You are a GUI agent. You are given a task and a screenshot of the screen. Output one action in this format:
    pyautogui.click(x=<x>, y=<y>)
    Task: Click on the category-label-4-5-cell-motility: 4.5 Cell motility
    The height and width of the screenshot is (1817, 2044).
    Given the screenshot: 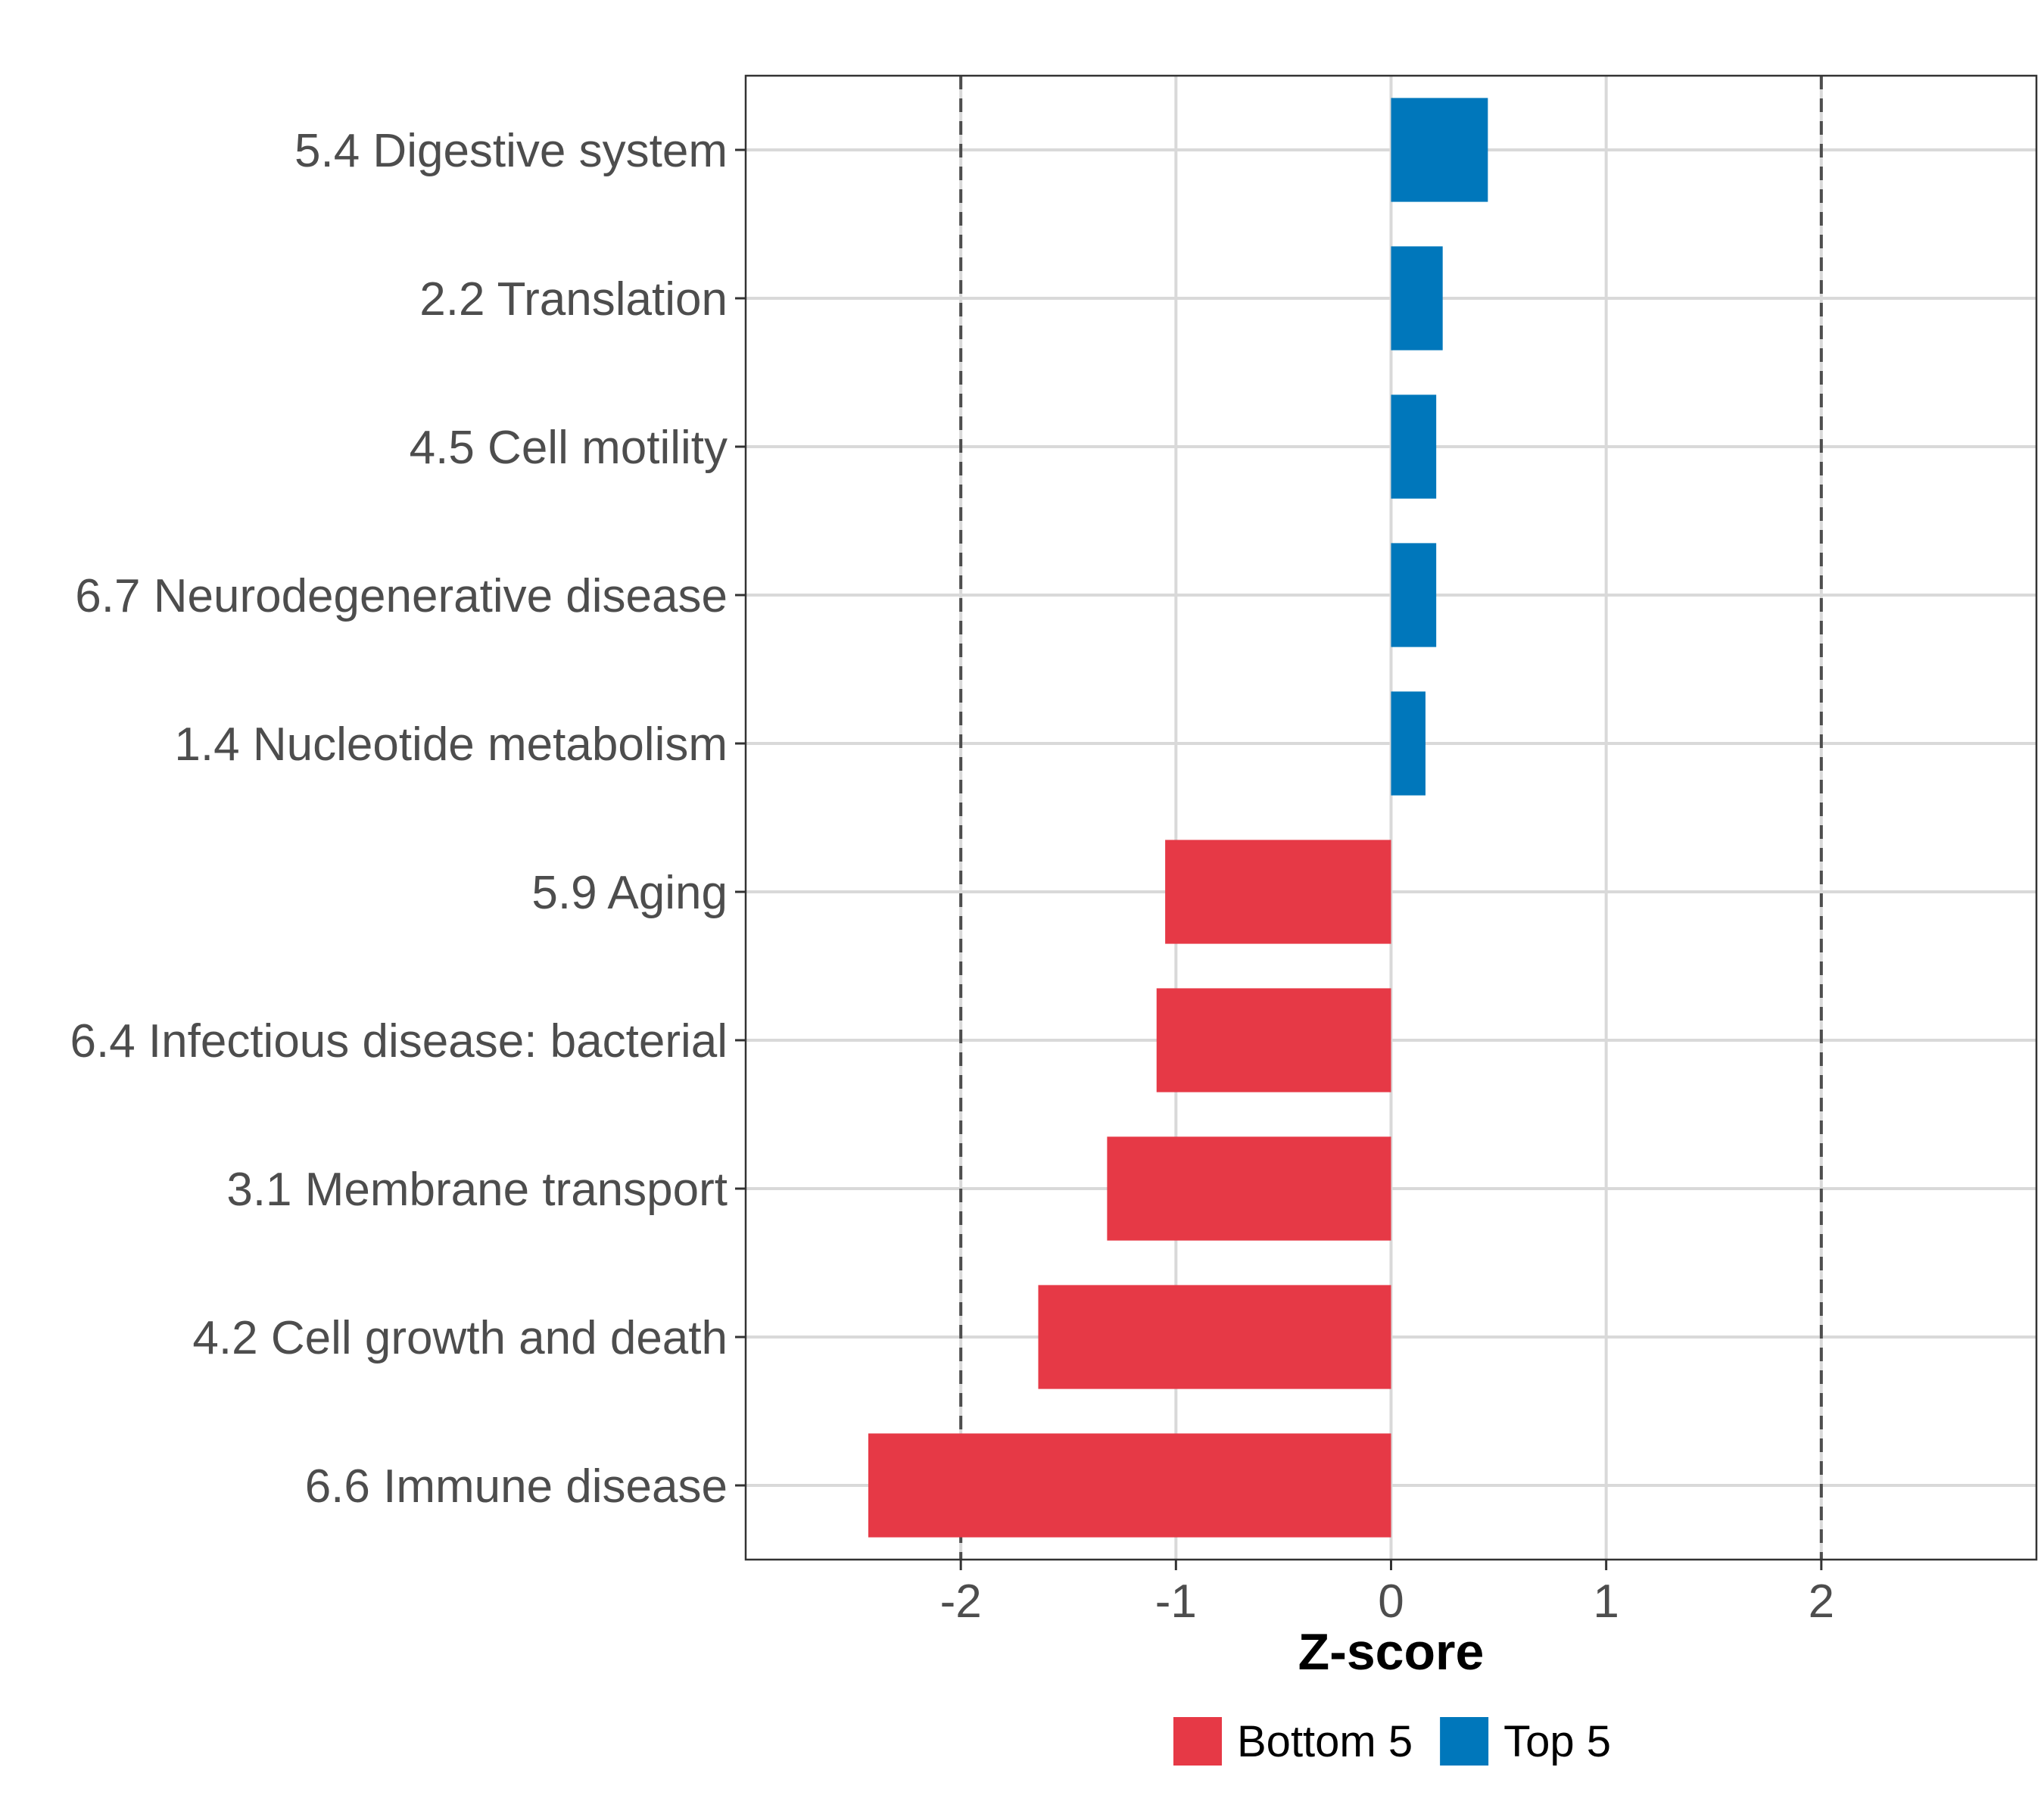 What is the action you would take?
    pyautogui.click(x=569, y=448)
    